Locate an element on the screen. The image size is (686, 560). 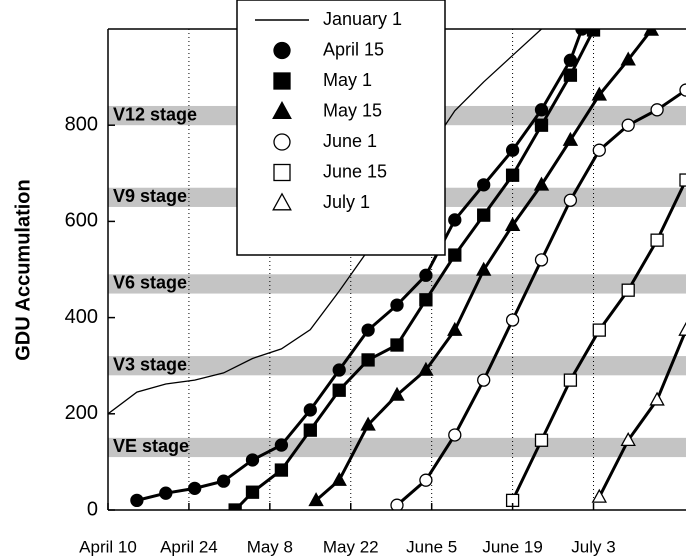
legend-label: January 1 is located at coordinates (362, 19).